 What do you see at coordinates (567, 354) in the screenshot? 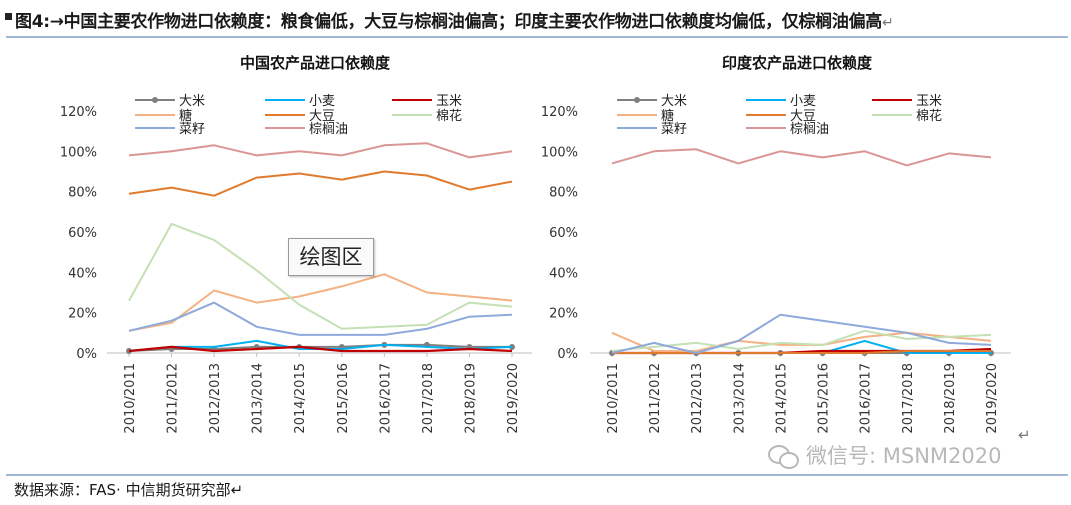
I see `chart2-y-tick-label: 0%` at bounding box center [567, 354].